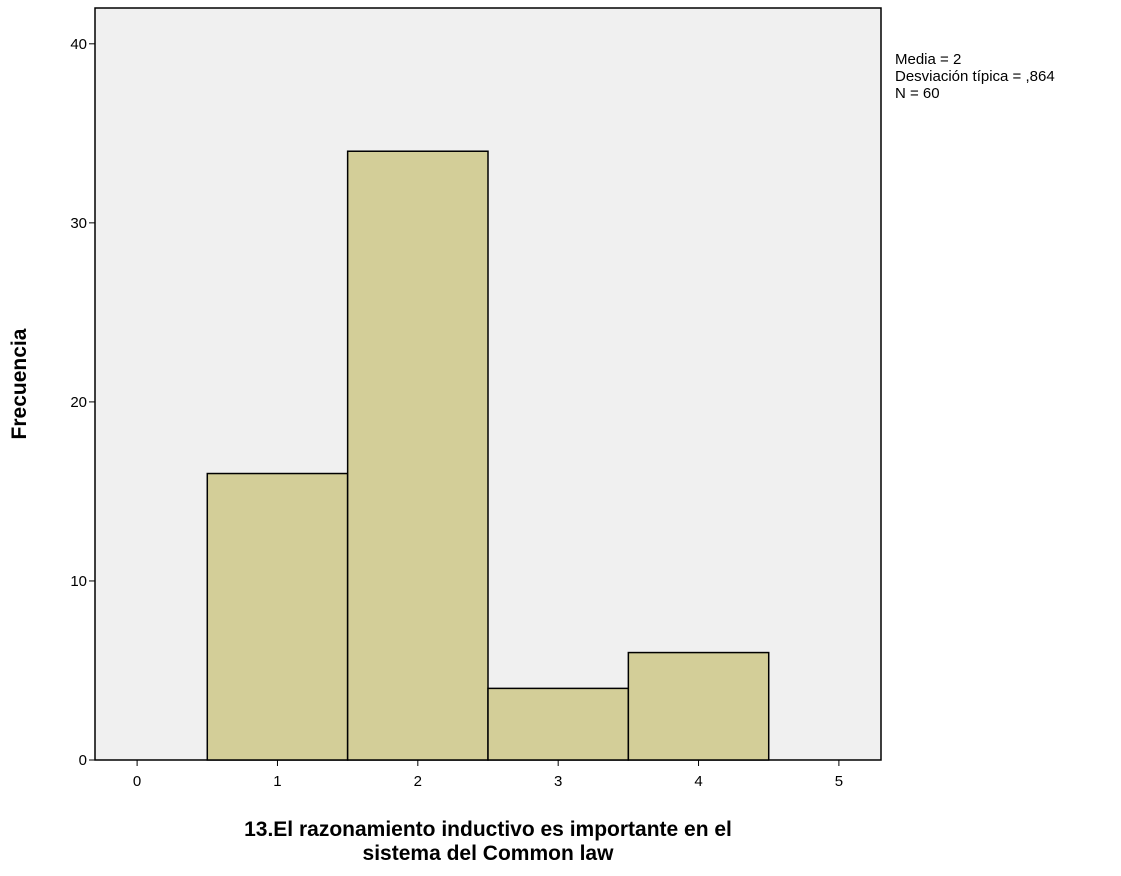 The height and width of the screenshot is (876, 1121). I want to click on stats-n: N = 60, so click(917, 93).